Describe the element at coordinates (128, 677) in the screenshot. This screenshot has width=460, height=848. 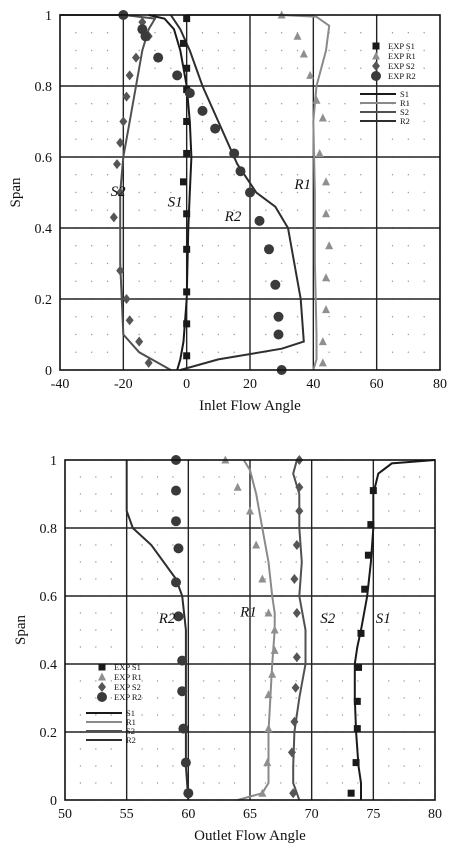
I see `legend-label: EXP R1` at that location.